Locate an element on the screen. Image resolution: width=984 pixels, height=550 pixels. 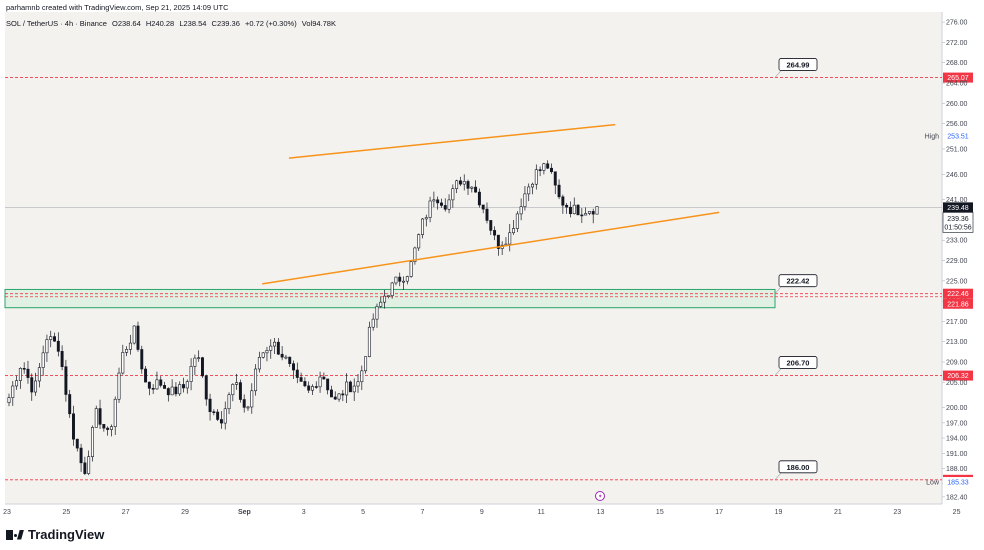
tradingview-icon is located at coordinates (15, 534).